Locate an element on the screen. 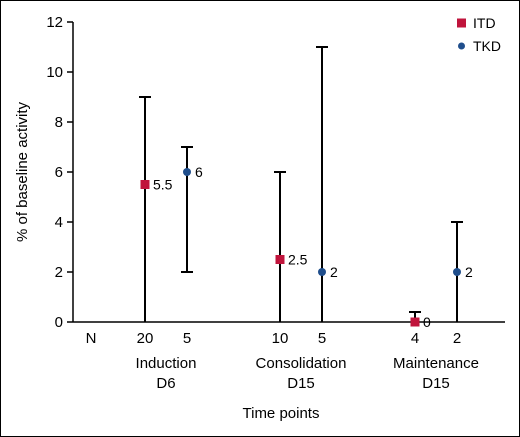 This screenshot has width=520, height=437. data-label: 5.5 is located at coordinates (163, 185).